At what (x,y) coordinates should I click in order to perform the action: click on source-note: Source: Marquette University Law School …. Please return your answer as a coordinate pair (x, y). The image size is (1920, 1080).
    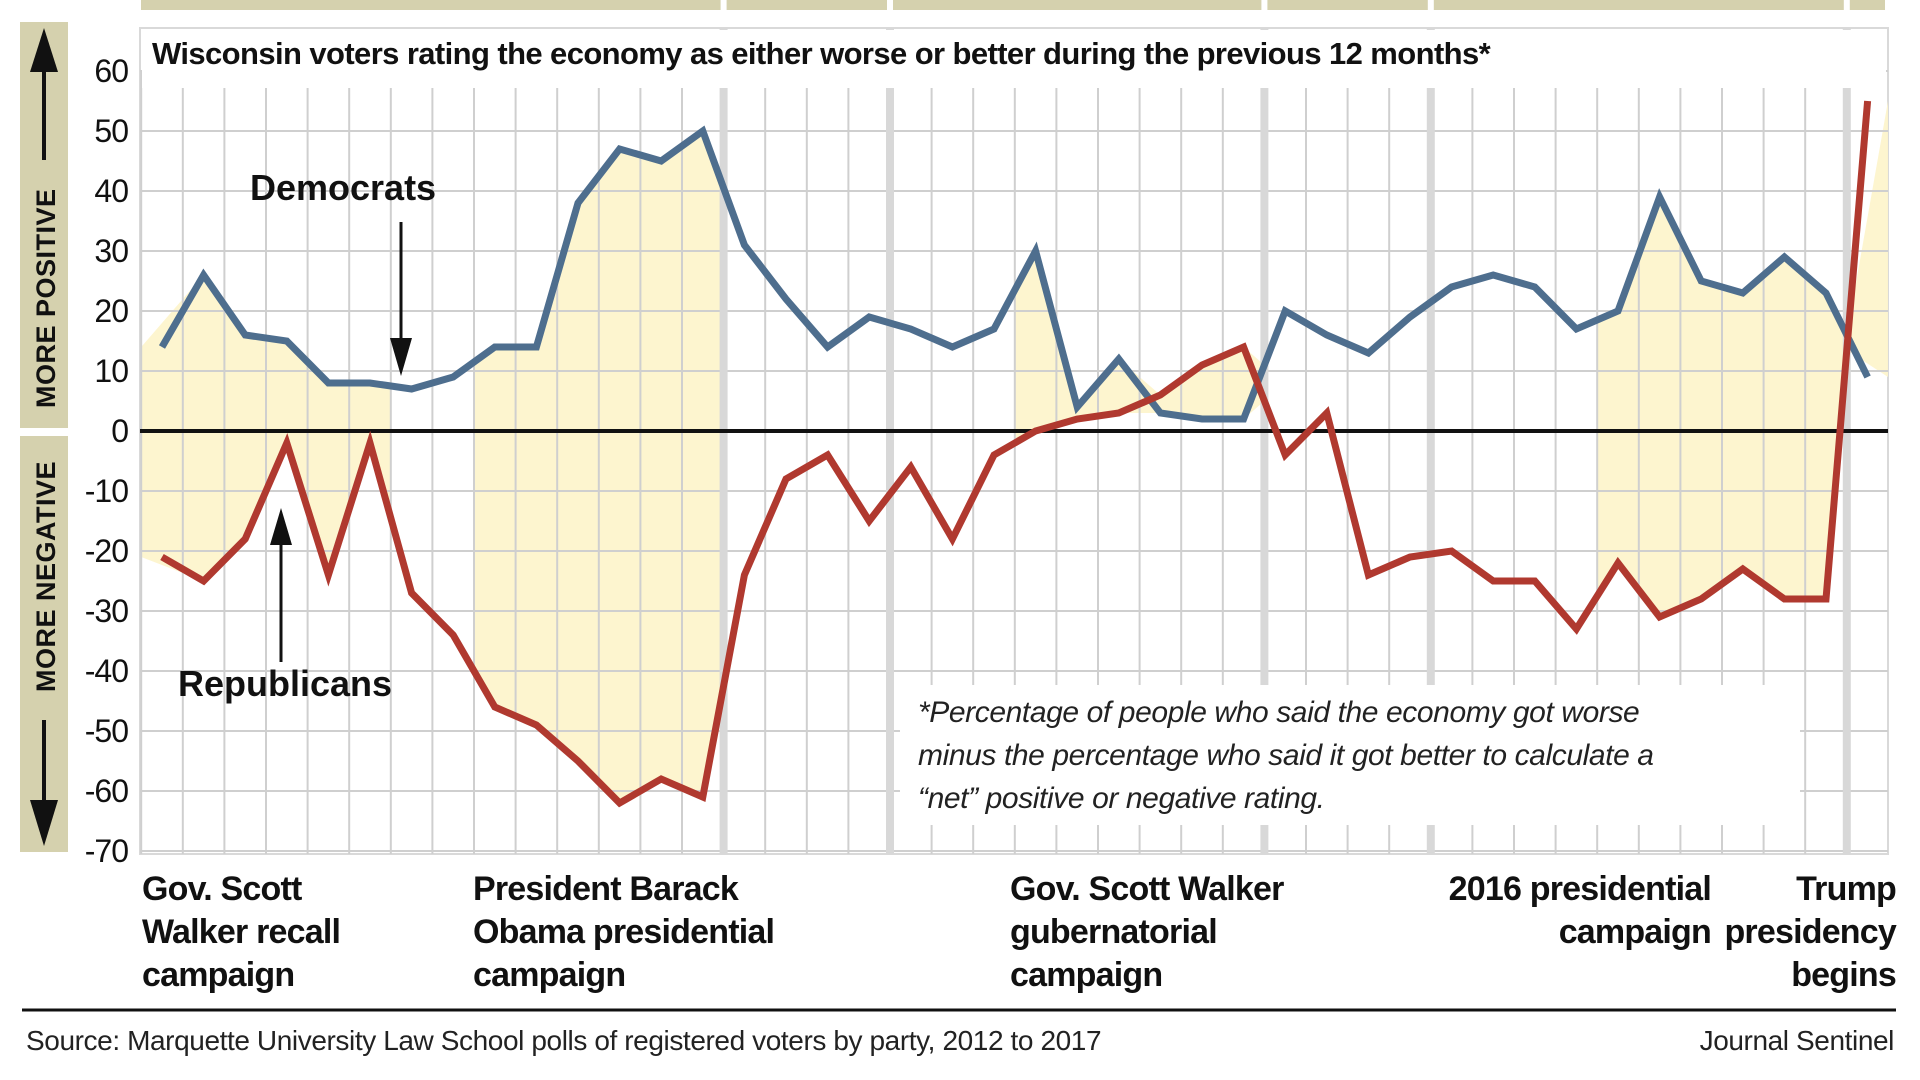
    Looking at the image, I should click on (563, 1040).